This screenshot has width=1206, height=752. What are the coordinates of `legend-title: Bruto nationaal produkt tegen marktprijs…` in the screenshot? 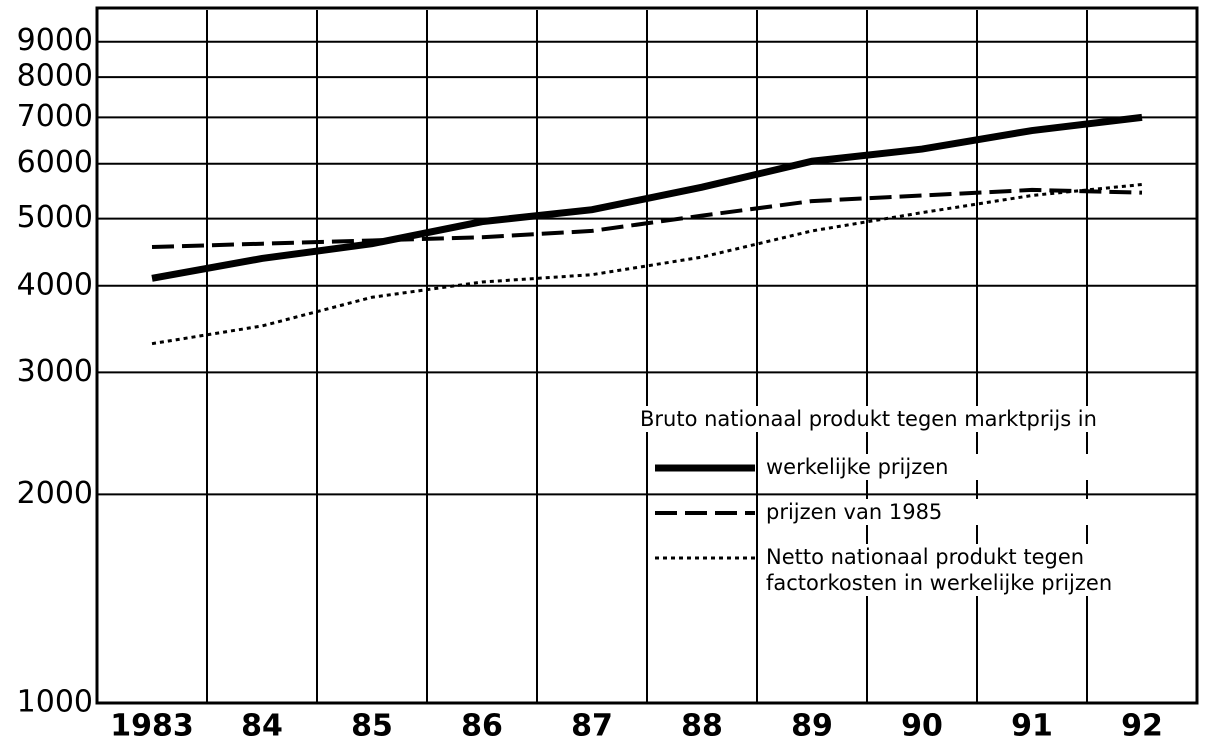 It's located at (868, 419).